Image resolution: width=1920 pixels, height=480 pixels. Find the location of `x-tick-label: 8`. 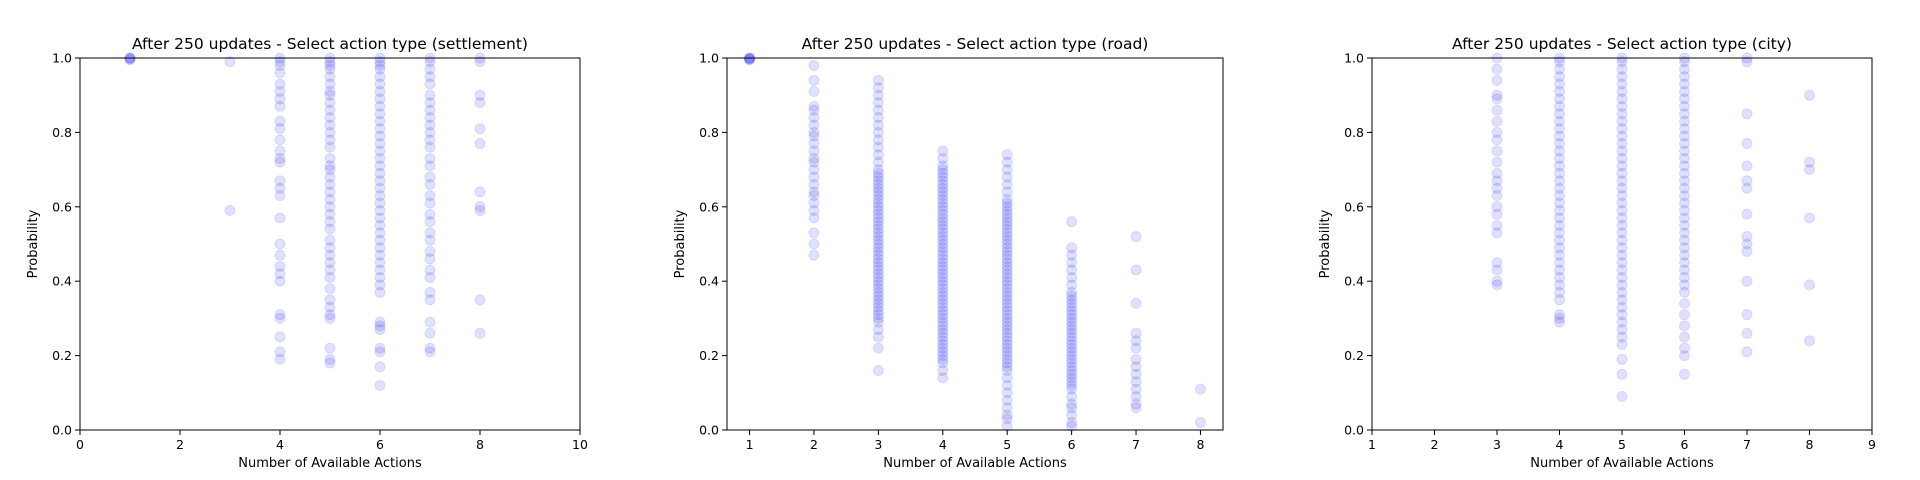

x-tick-label: 8 is located at coordinates (1200, 444).